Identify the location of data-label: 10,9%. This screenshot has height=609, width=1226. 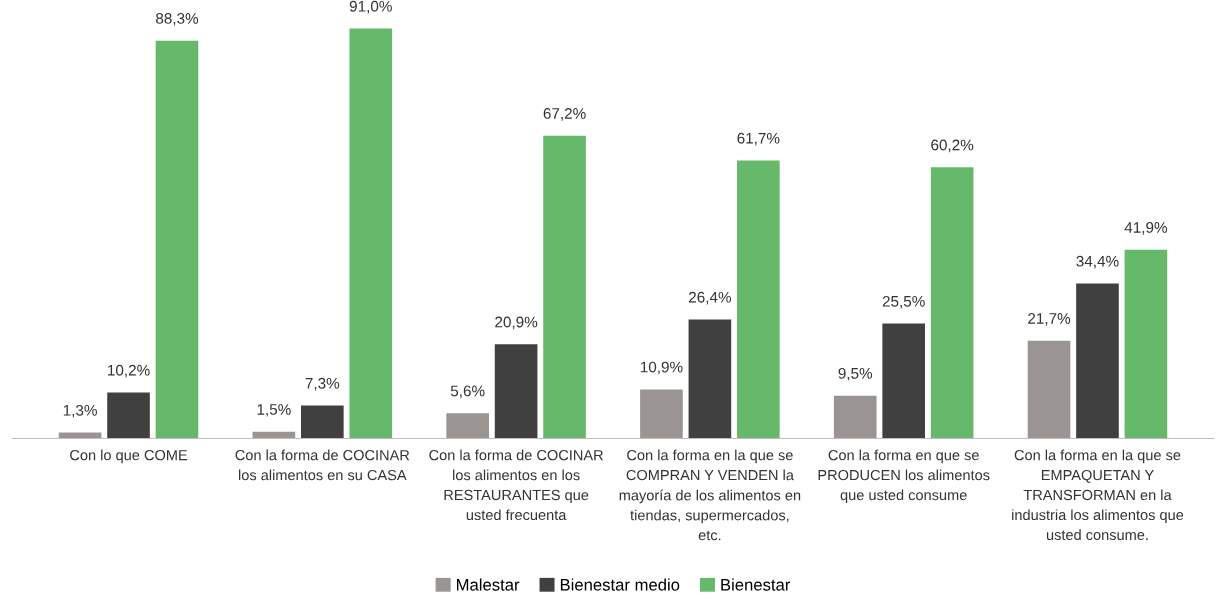
(661, 368).